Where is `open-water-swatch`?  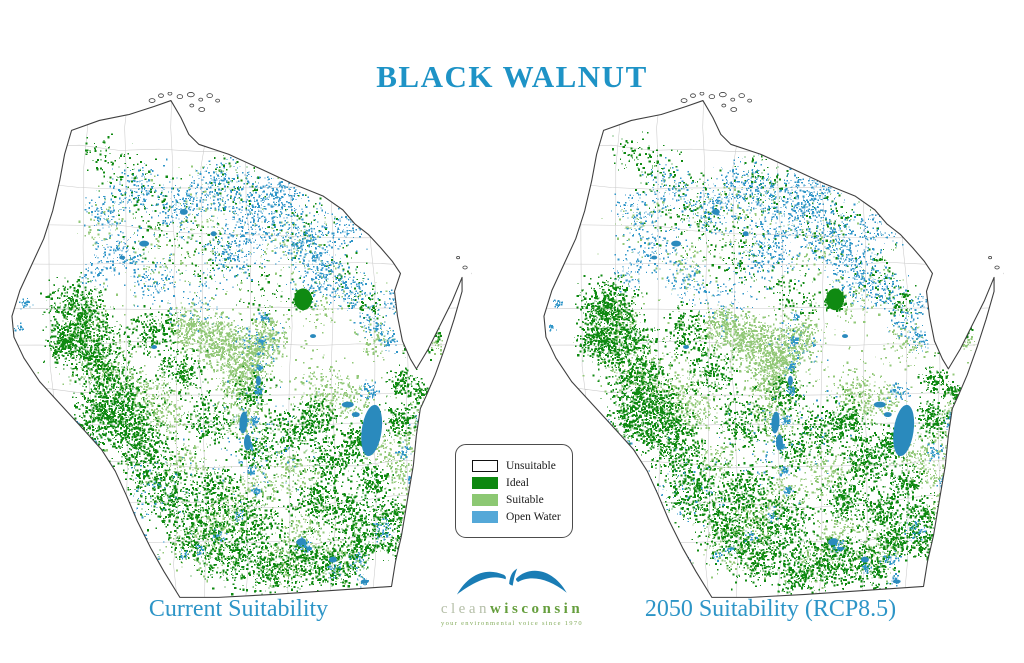 open-water-swatch is located at coordinates (485, 516).